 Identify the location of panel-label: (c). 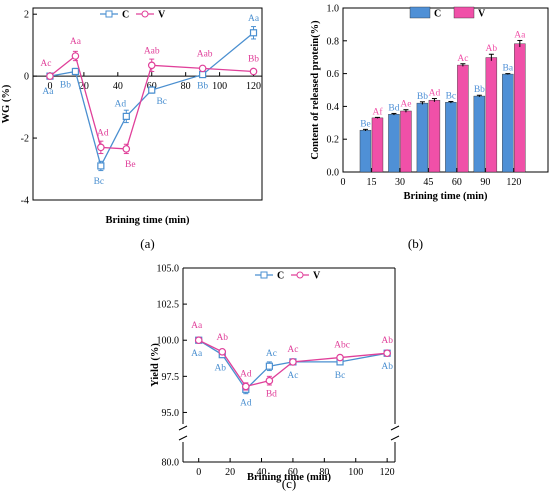
(289, 483).